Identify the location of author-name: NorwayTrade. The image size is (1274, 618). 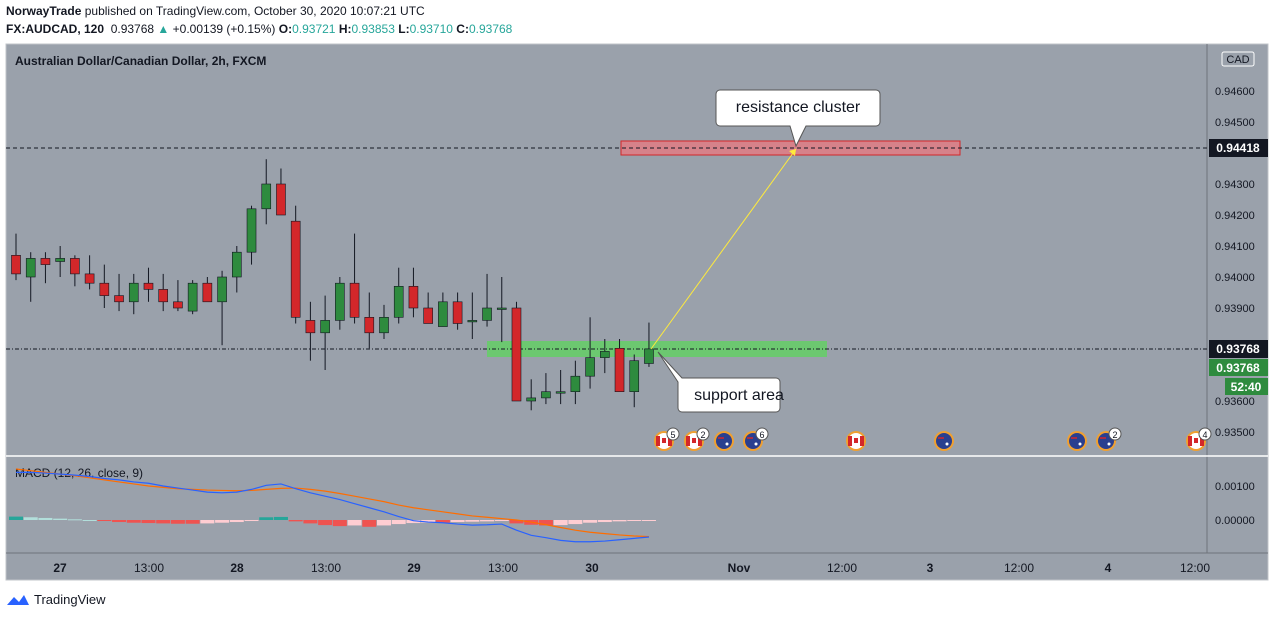
(44, 11).